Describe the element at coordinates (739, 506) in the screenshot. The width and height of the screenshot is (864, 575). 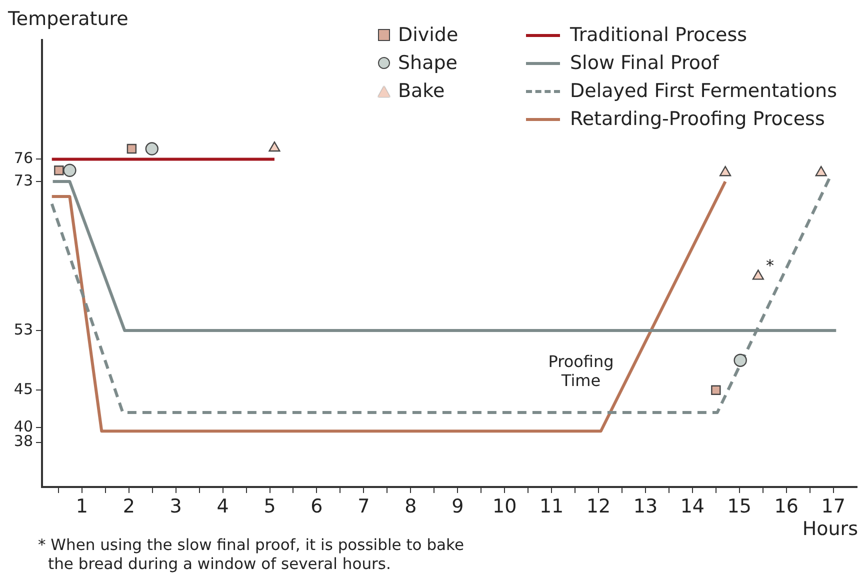
I see `x-tick-label: 15` at that location.